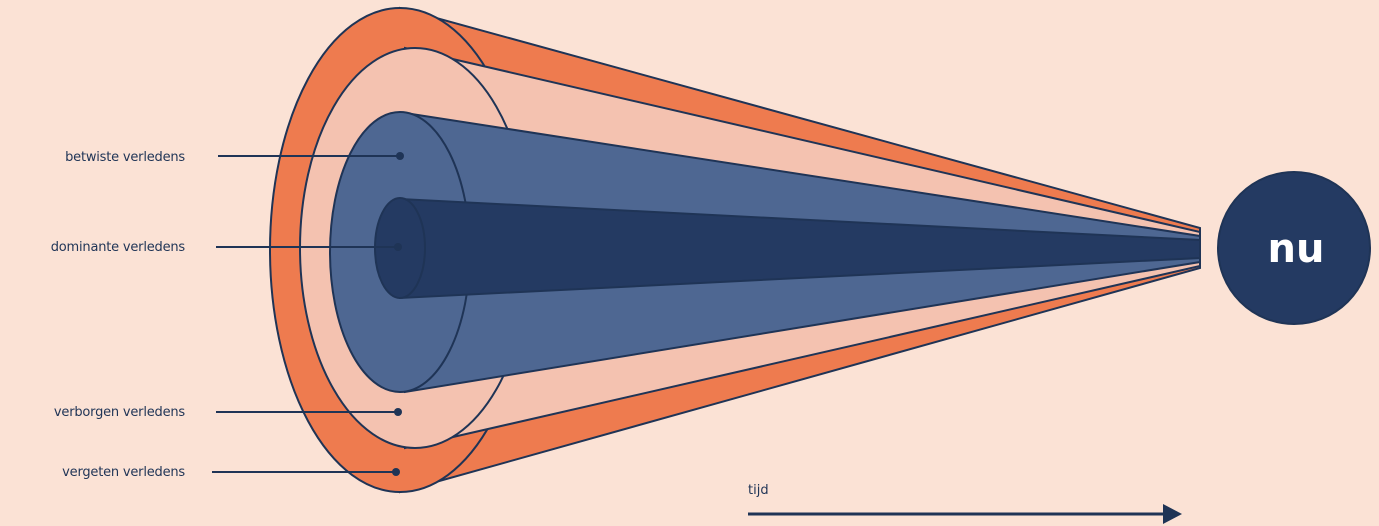 The height and width of the screenshot is (526, 1379). What do you see at coordinates (306, 472) in the screenshot?
I see `leader-vergeten` at bounding box center [306, 472].